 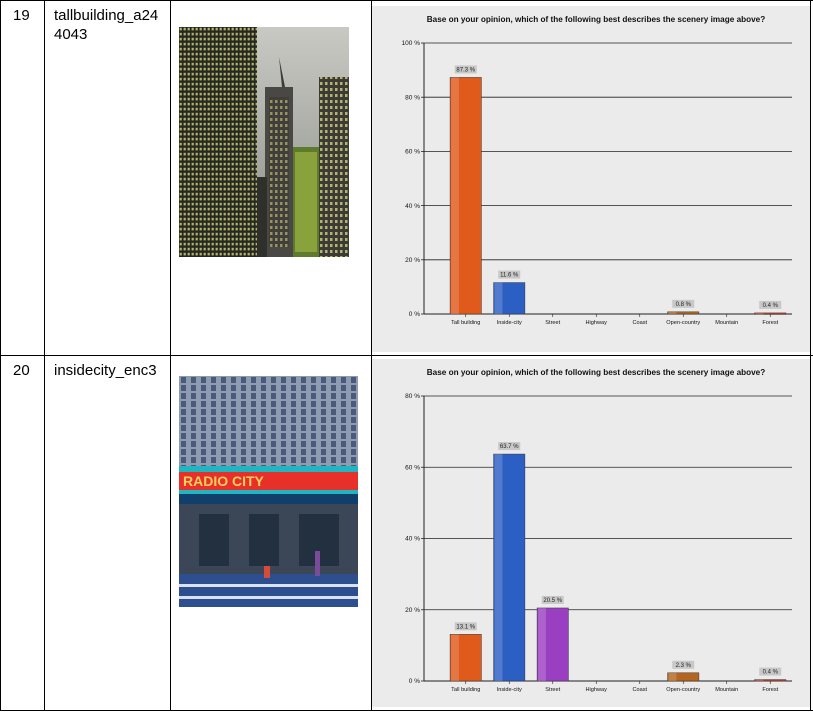 I want to click on data-label: 87.3 %, so click(x=465, y=70).